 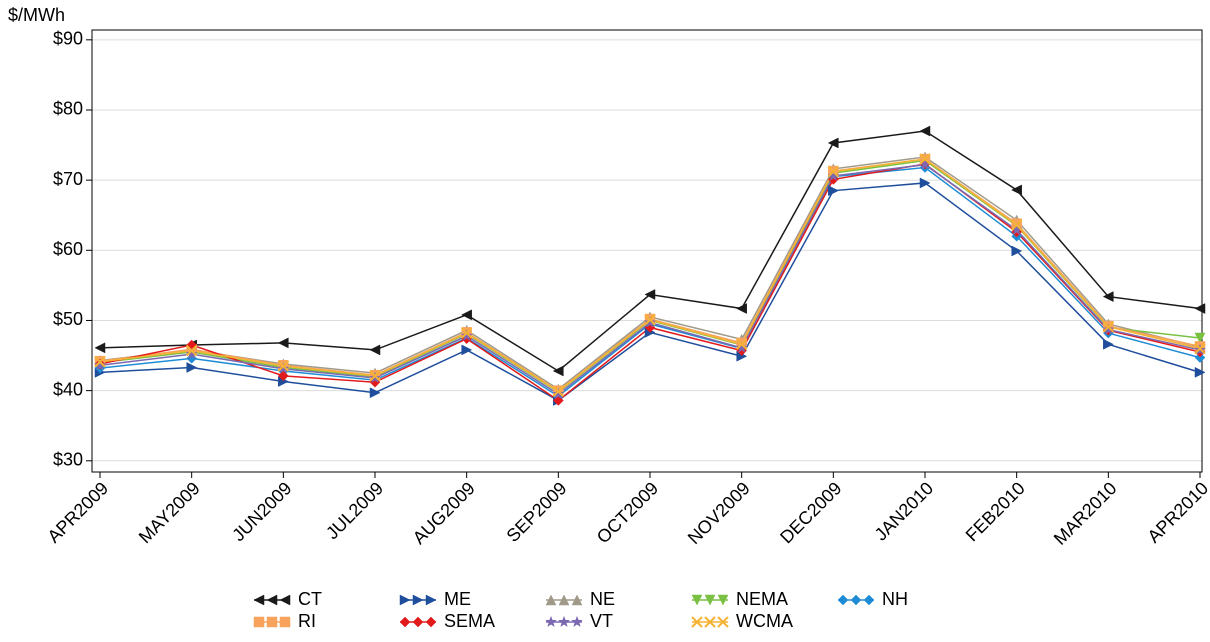 I want to click on y-tick-label: $90, so click(x=68, y=39).